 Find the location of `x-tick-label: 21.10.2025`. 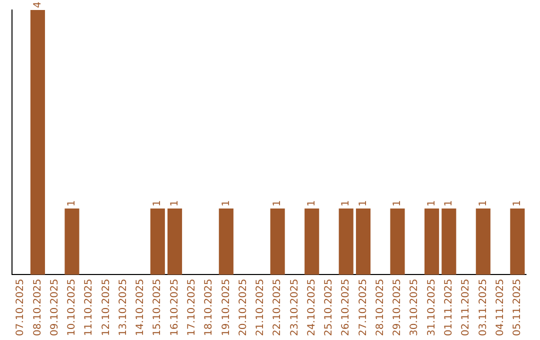

x-tick-label: 21.10.2025 is located at coordinates (260, 307).